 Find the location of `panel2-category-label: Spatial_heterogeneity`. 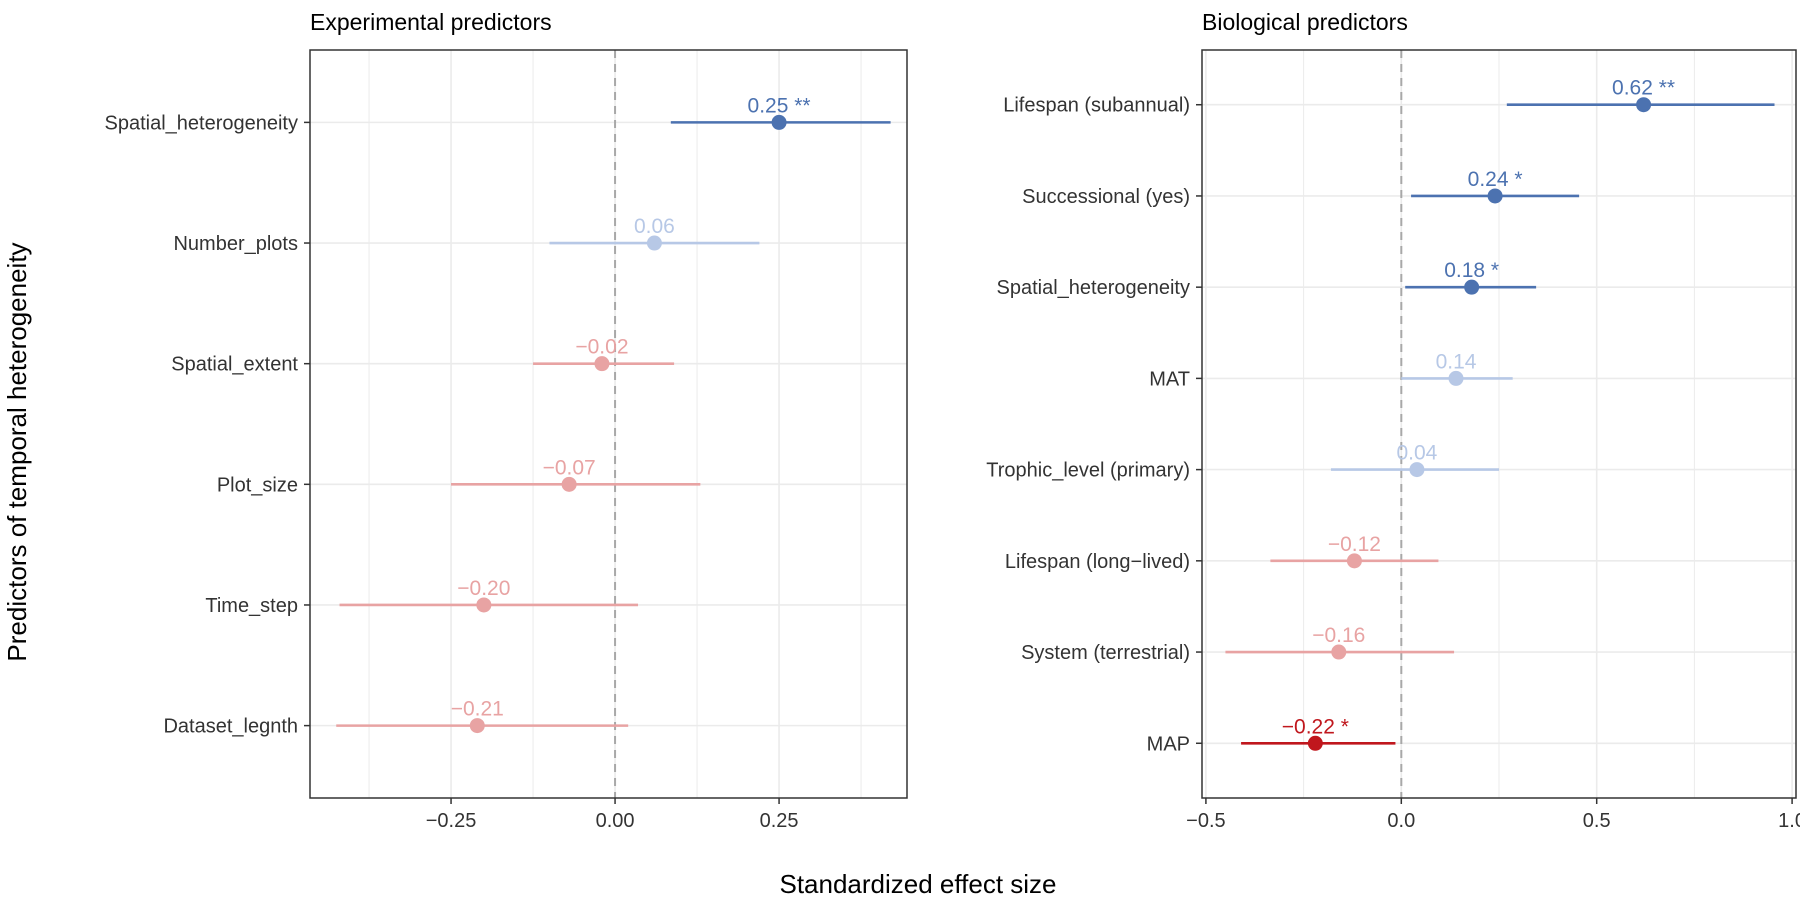

panel2-category-label: Spatial_heterogeneity is located at coordinates (1093, 288).